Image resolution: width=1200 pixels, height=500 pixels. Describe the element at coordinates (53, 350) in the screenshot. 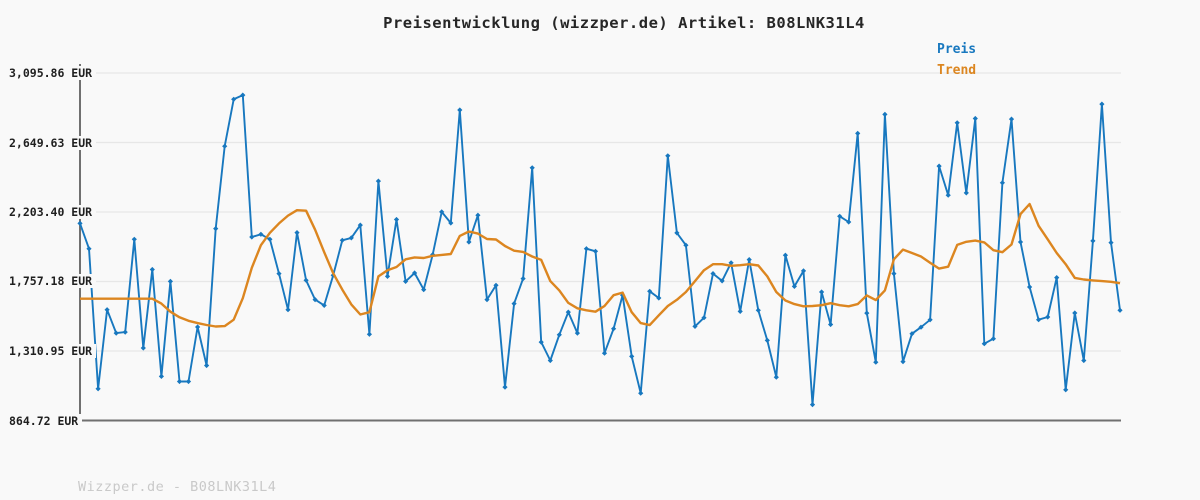

I see `y-tick-label: 1,310.95 EUR` at that location.